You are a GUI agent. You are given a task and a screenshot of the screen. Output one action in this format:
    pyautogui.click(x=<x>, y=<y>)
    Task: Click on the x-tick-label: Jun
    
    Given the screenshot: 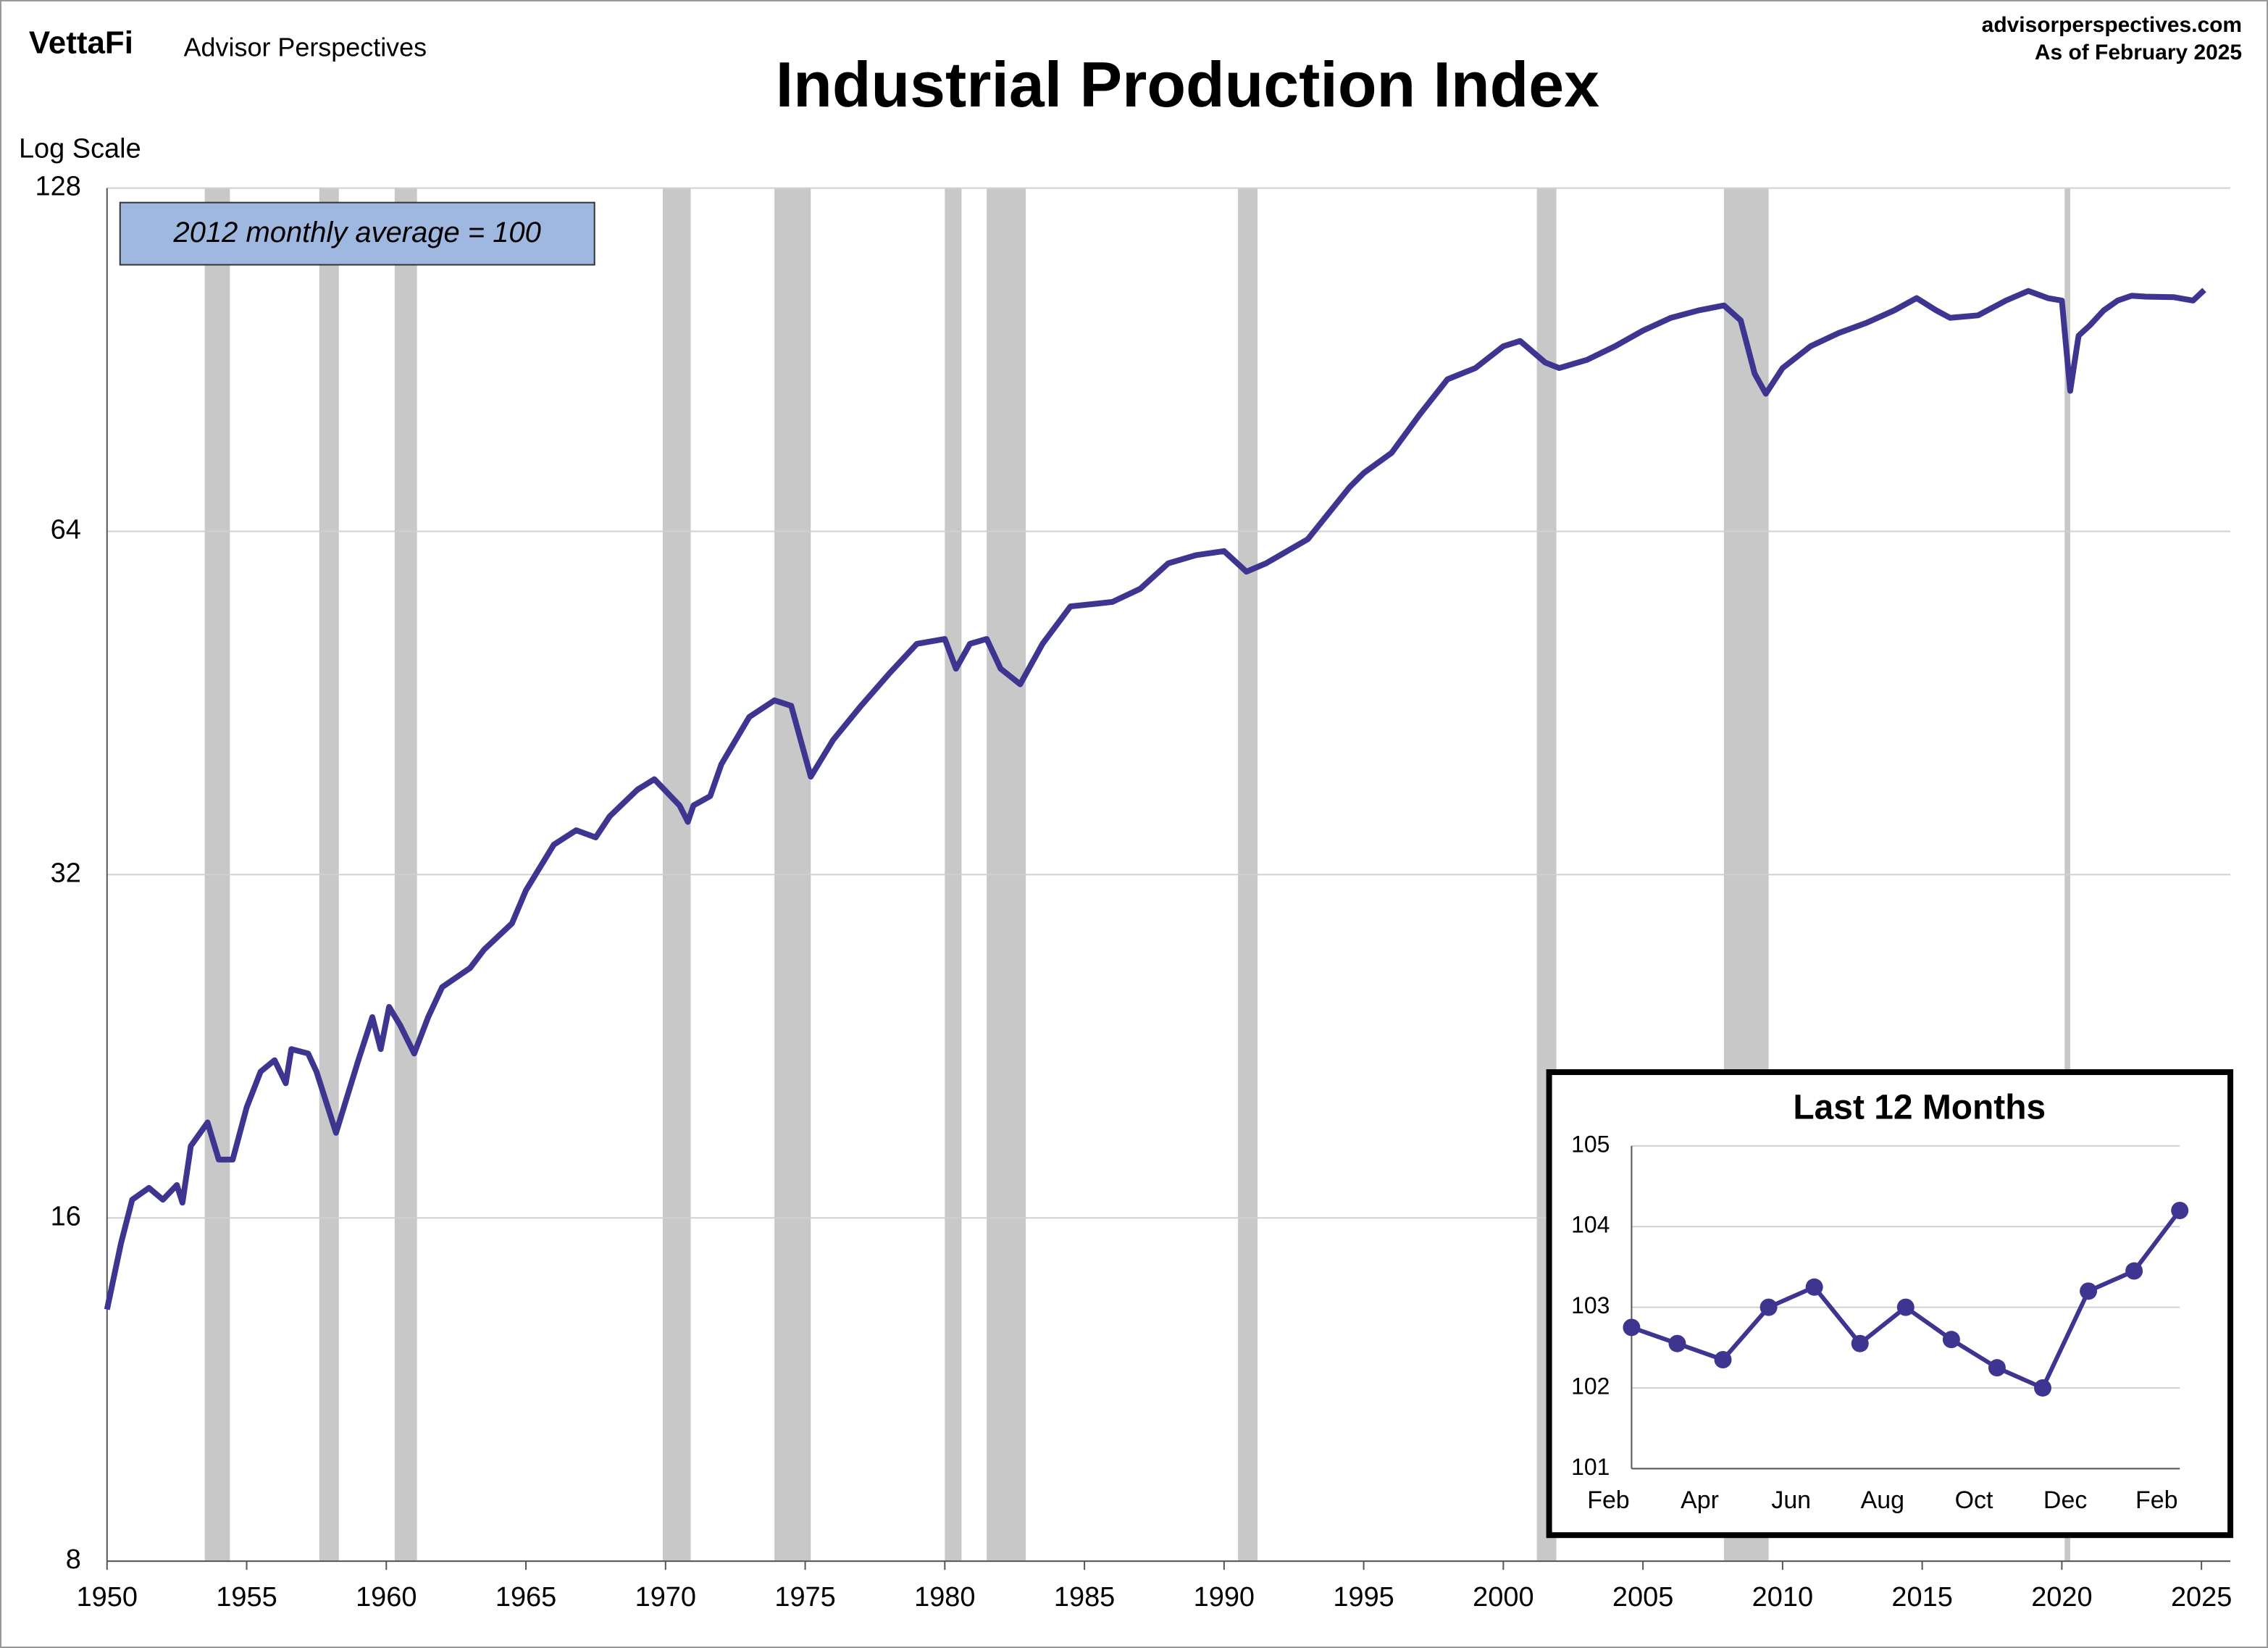 What is the action you would take?
    pyautogui.click(x=1791, y=1500)
    